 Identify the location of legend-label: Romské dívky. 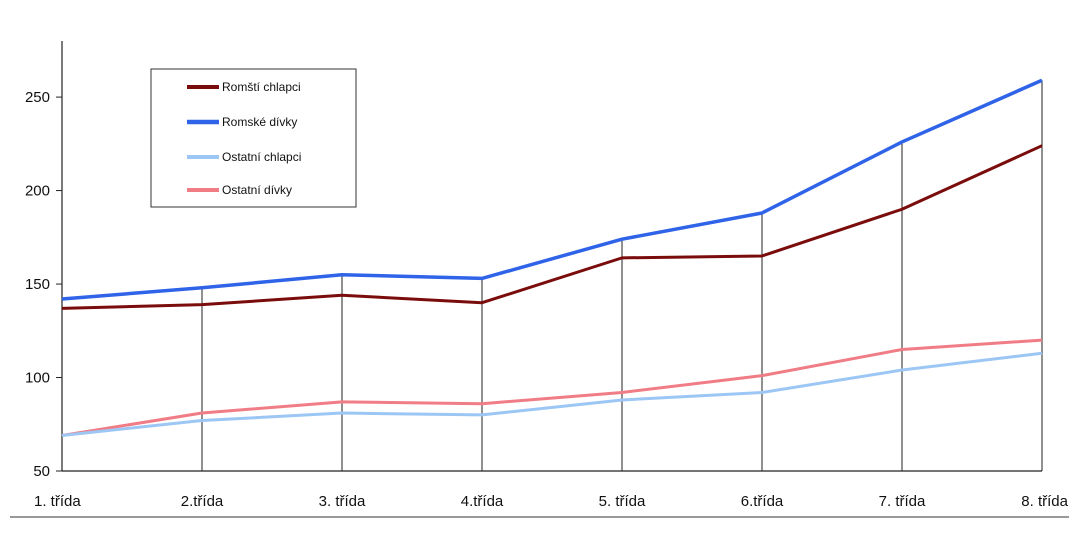
(259, 122).